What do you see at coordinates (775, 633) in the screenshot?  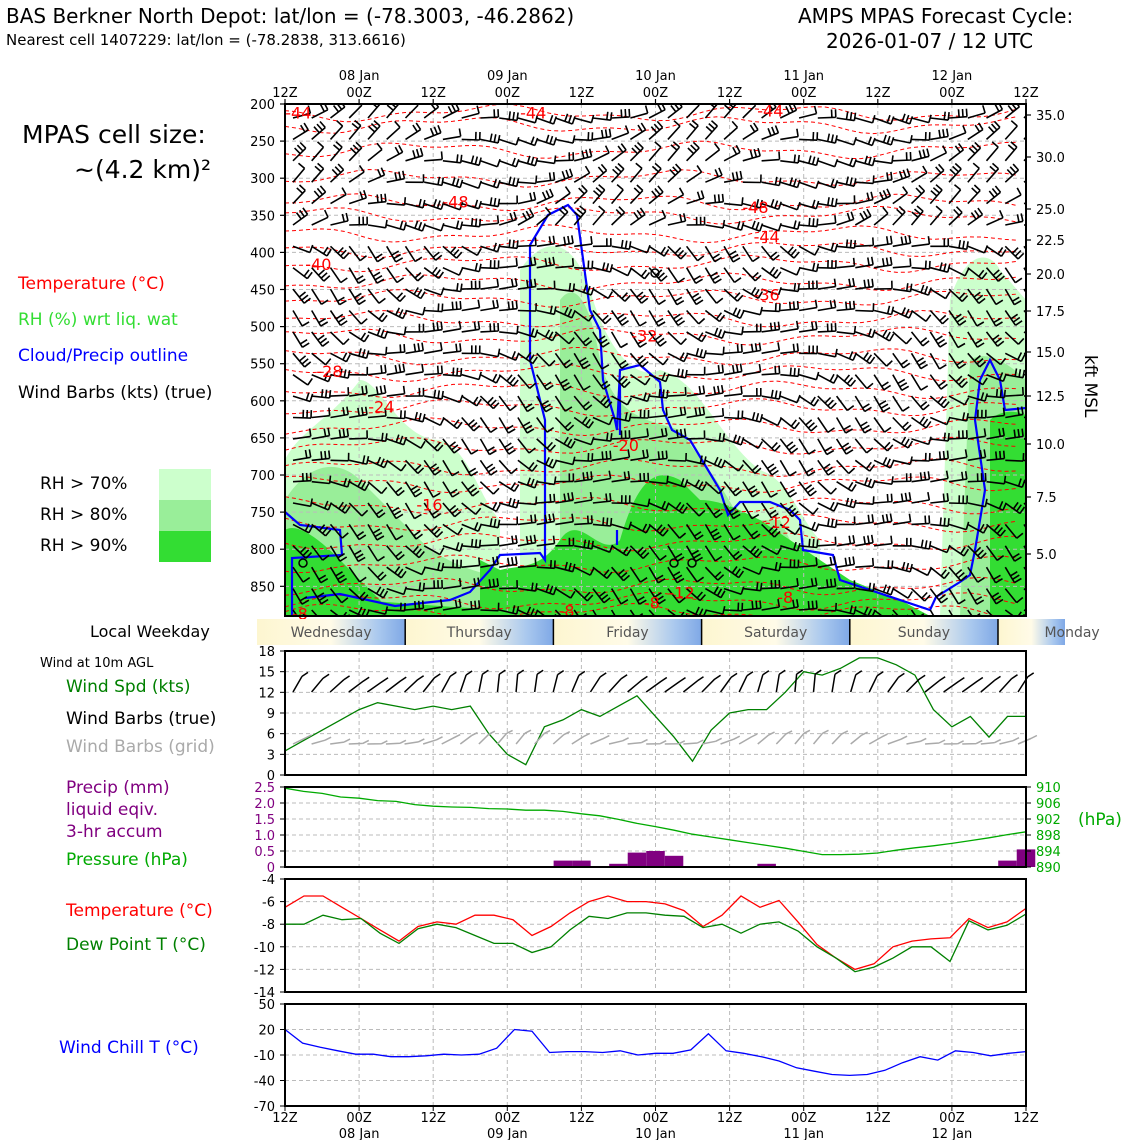 I see `weekday-name: Saturday` at bounding box center [775, 633].